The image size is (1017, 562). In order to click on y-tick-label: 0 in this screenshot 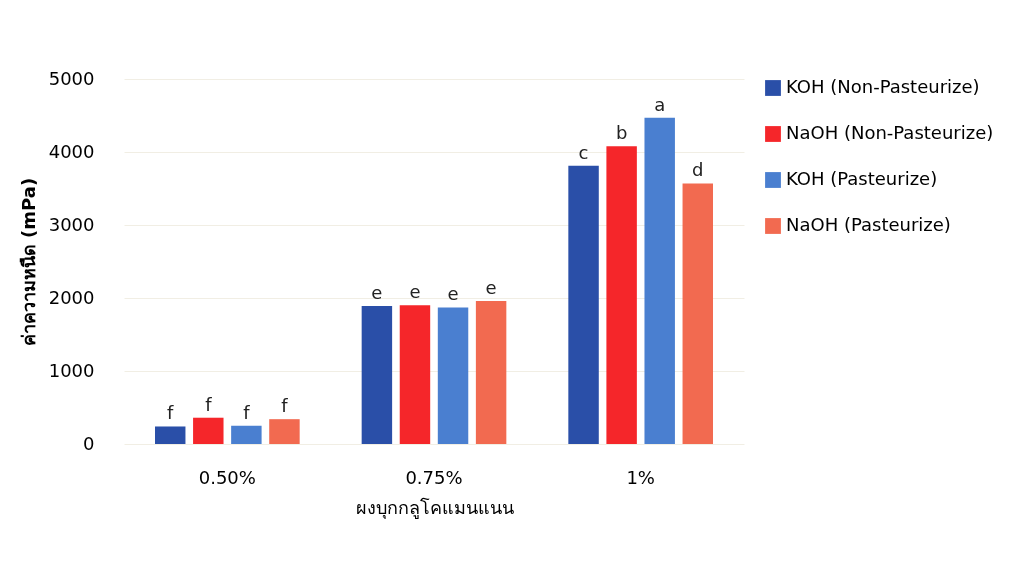, I will do `click(89, 443)`.